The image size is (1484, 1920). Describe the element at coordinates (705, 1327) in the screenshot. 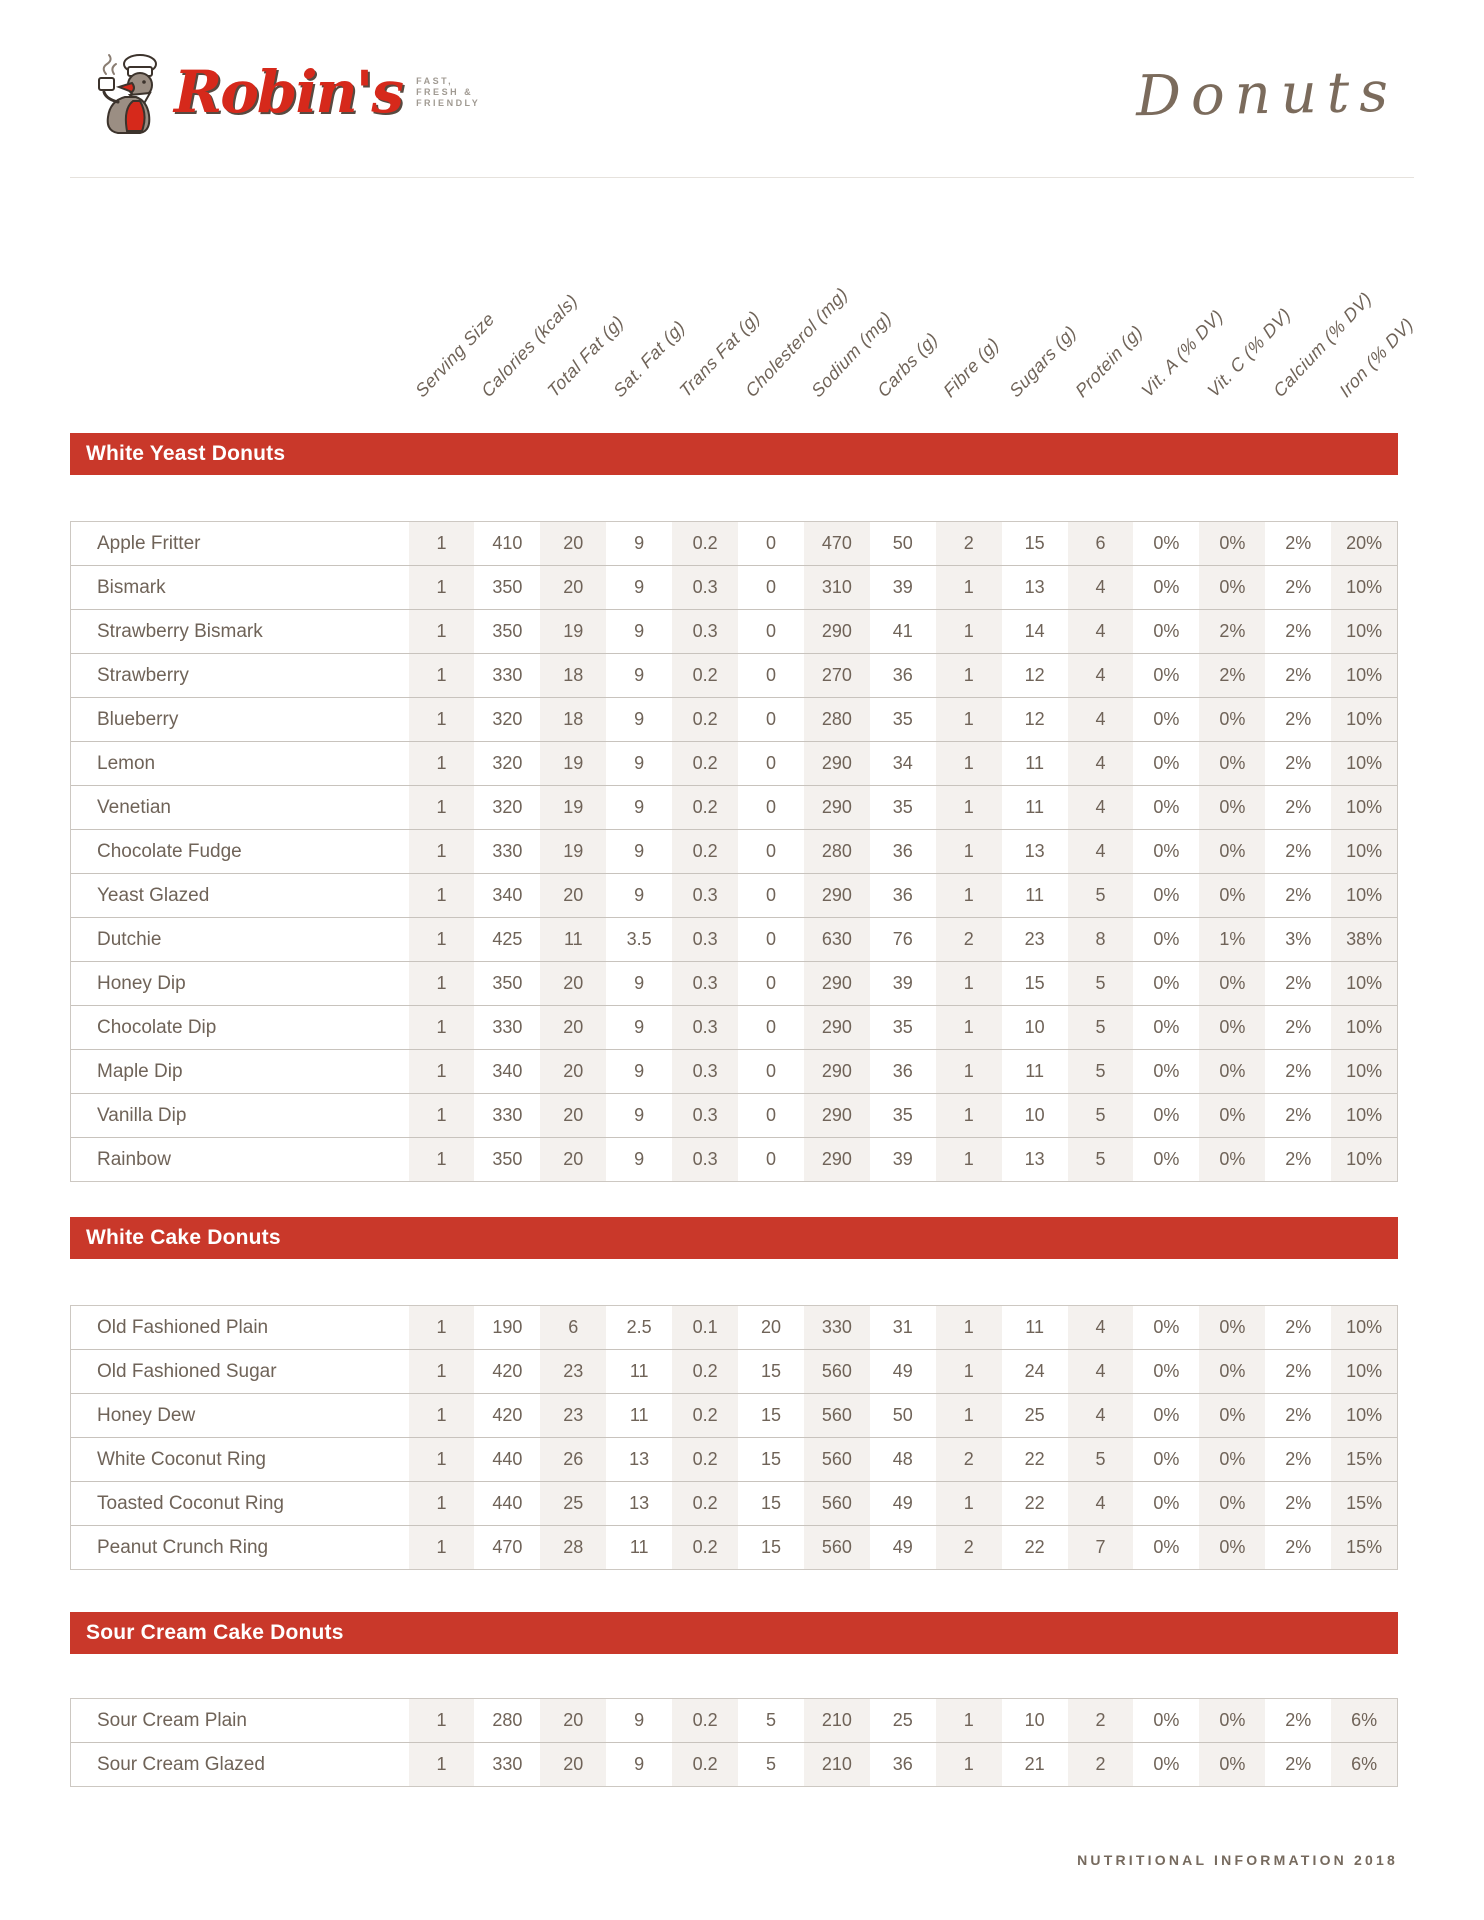

I see `value-cell: 0.1` at that location.